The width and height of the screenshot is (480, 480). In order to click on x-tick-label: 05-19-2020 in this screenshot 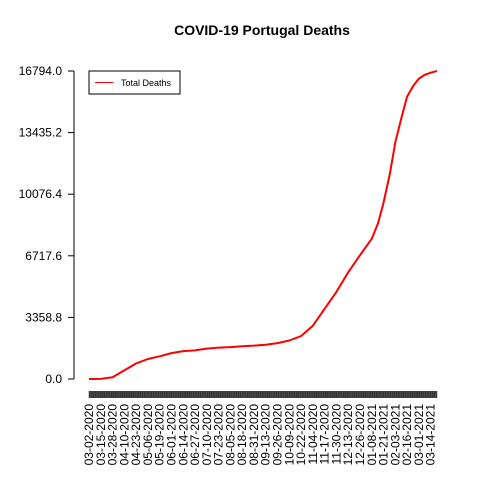, I will do `click(160, 435)`.